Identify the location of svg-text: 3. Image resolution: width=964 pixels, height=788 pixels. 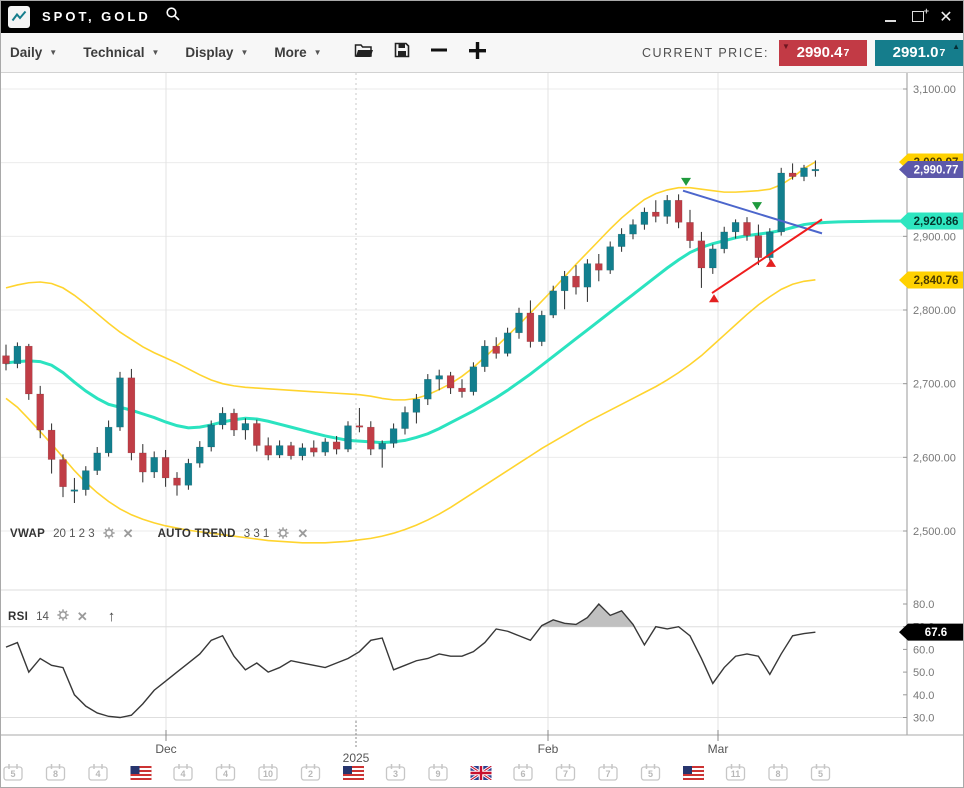
(395, 774).